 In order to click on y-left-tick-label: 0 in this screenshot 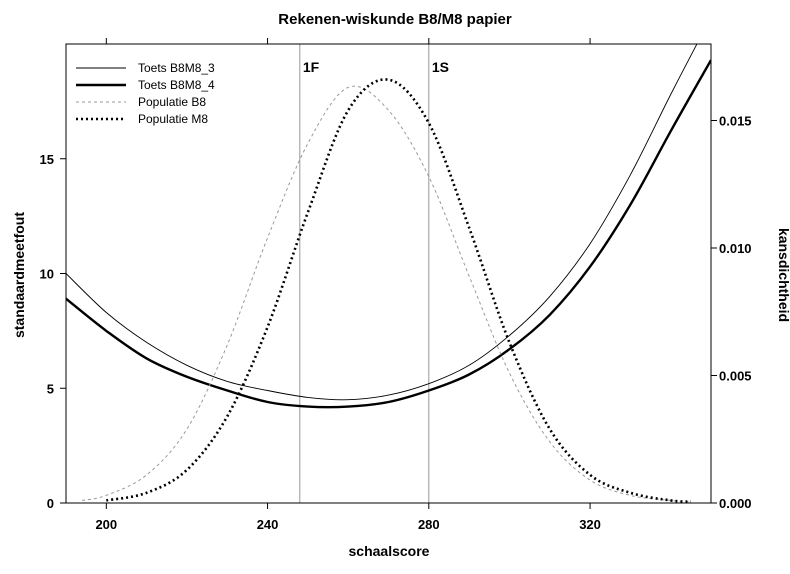, I will do `click(50, 503)`.